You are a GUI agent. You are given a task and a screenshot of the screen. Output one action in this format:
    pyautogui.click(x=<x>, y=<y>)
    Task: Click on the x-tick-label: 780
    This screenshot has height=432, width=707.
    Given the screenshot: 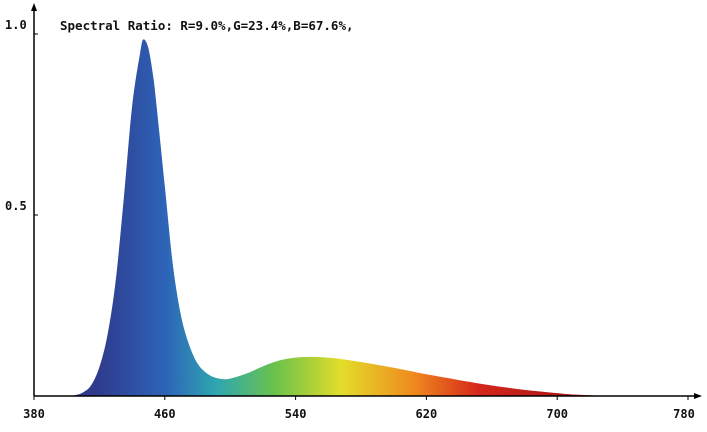 What is the action you would take?
    pyautogui.click(x=684, y=414)
    